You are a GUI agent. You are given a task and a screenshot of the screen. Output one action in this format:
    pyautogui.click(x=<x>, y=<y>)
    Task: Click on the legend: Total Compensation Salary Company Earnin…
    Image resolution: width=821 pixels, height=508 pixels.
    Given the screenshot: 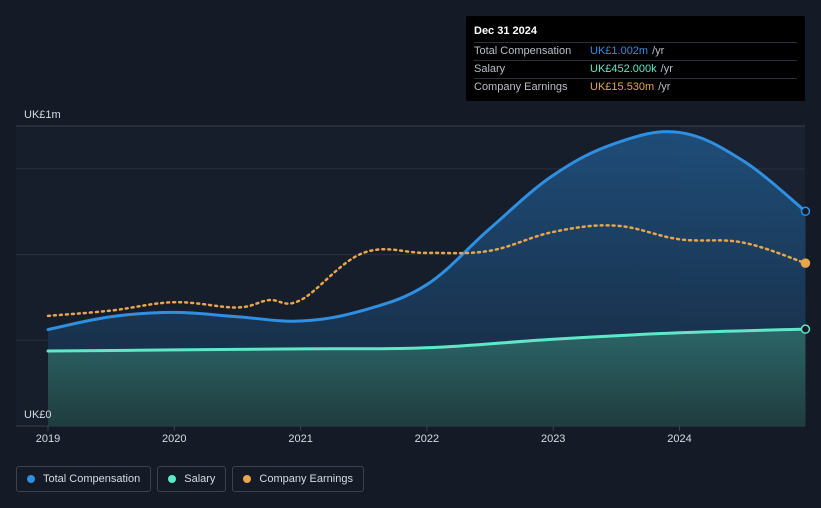 What is the action you would take?
    pyautogui.click(x=190, y=479)
    